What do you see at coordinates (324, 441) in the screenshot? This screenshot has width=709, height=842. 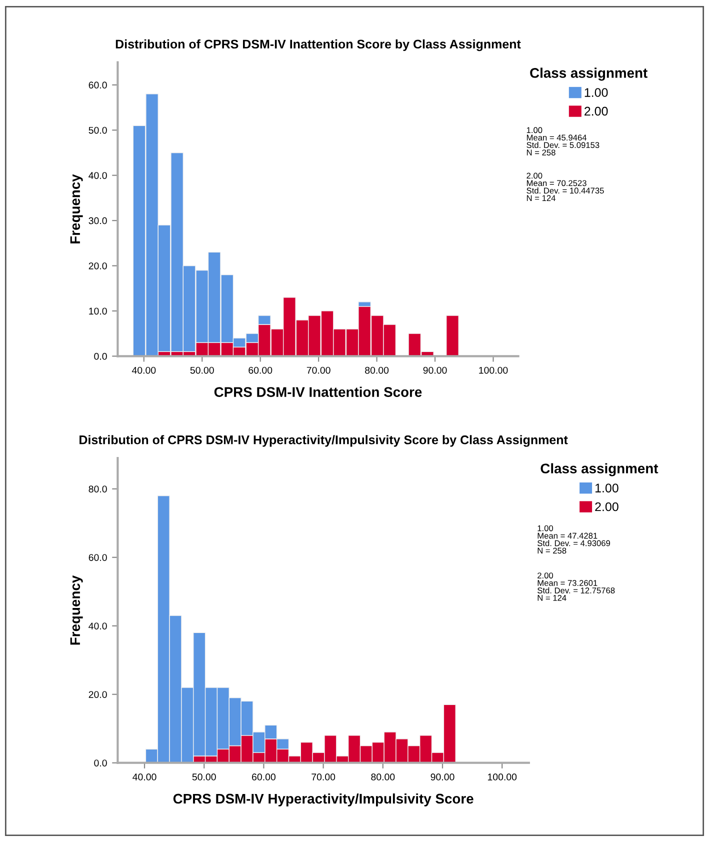 I see `chart-title: Distribution of CPRS DSM-IV Hyperactivity/Impulsivity Score by Class Assignment` at bounding box center [324, 441].